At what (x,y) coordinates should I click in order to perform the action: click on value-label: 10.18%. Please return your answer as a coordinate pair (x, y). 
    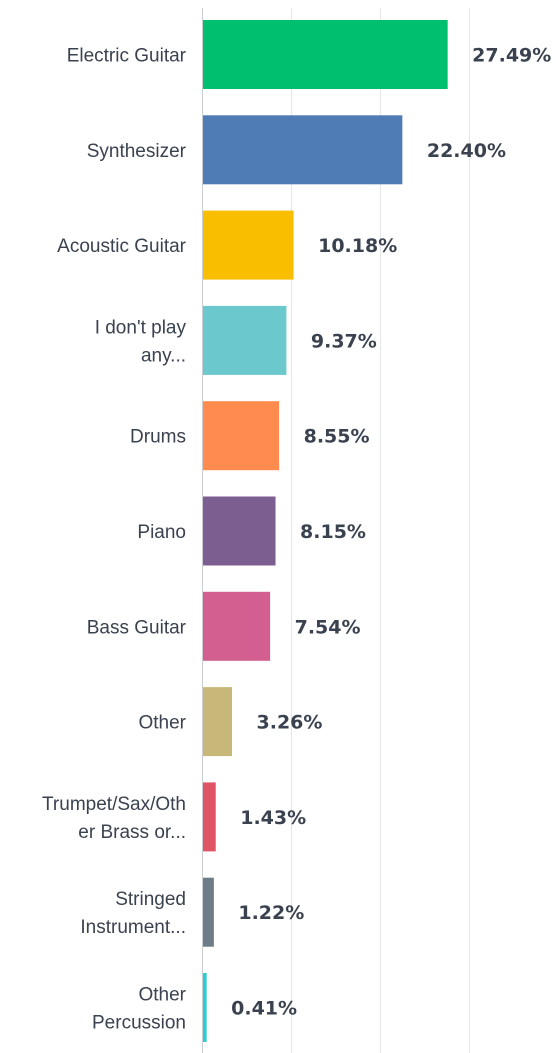
    Looking at the image, I should click on (357, 246).